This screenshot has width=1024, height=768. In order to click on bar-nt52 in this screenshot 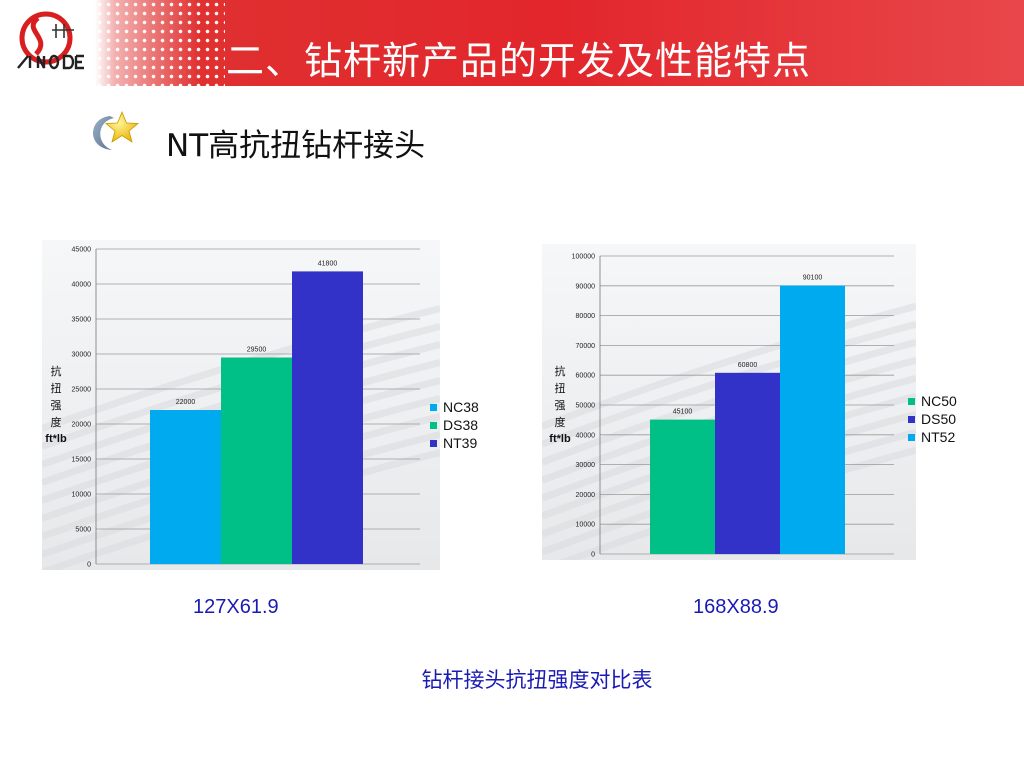, I will do `click(812, 419)`.